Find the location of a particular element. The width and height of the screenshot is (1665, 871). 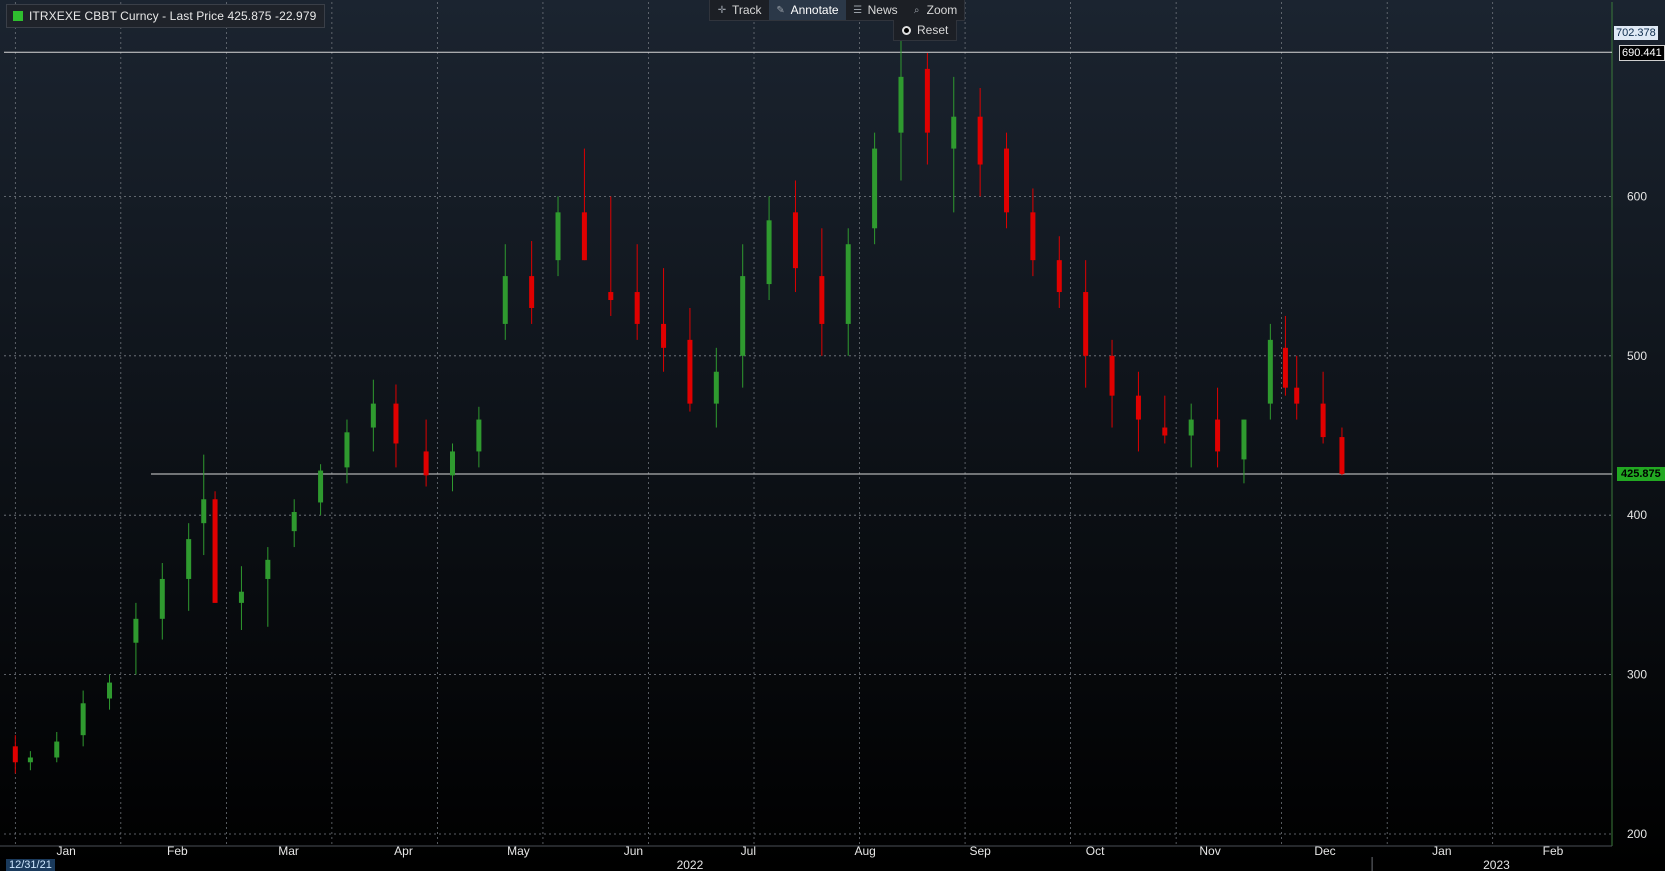

y-tick-label: 200 is located at coordinates (1637, 834).